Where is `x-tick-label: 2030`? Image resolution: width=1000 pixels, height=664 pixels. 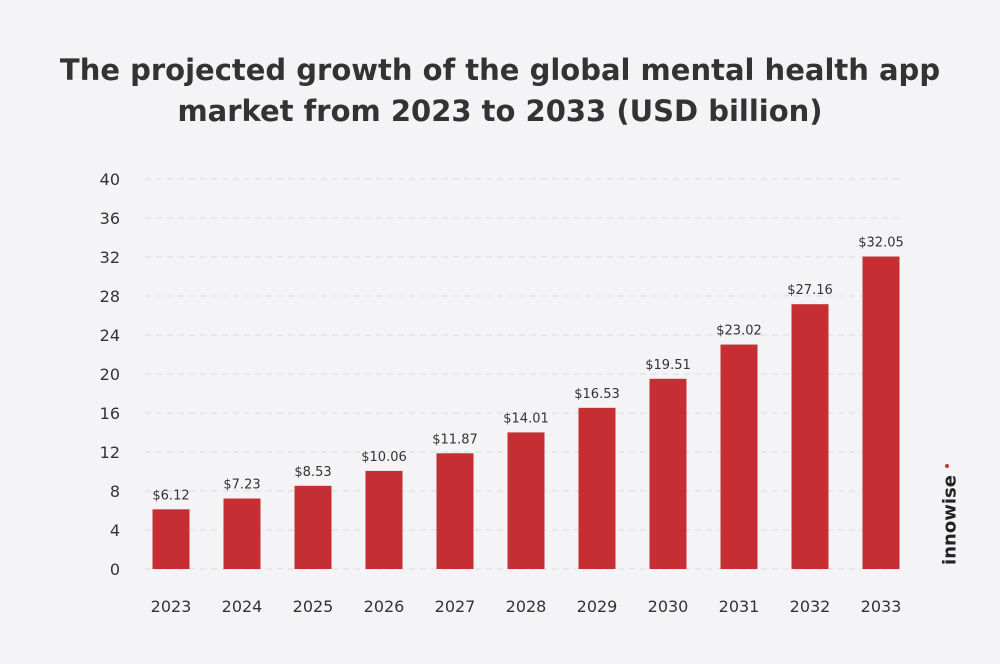 x-tick-label: 2030 is located at coordinates (668, 606).